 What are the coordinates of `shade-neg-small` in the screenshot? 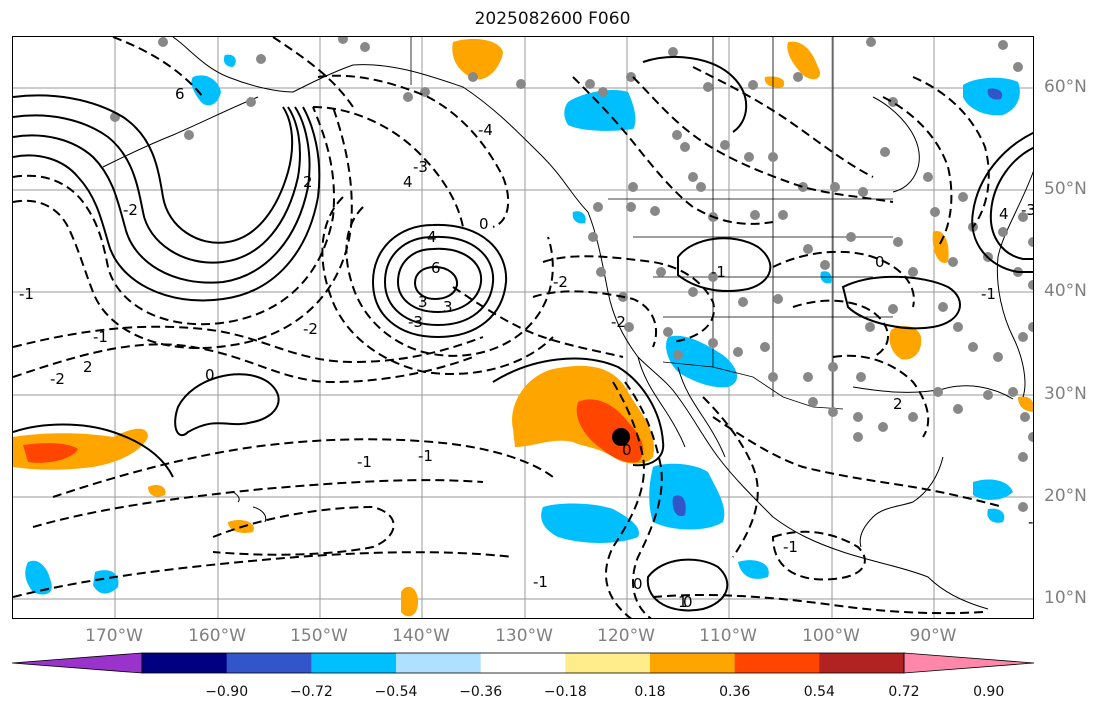 It's located at (229, 60).